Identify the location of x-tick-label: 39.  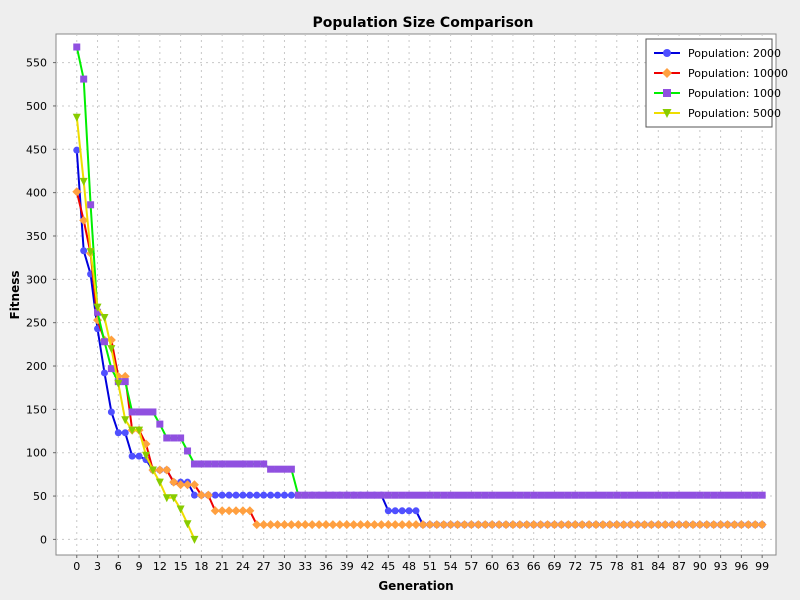
(347, 566).